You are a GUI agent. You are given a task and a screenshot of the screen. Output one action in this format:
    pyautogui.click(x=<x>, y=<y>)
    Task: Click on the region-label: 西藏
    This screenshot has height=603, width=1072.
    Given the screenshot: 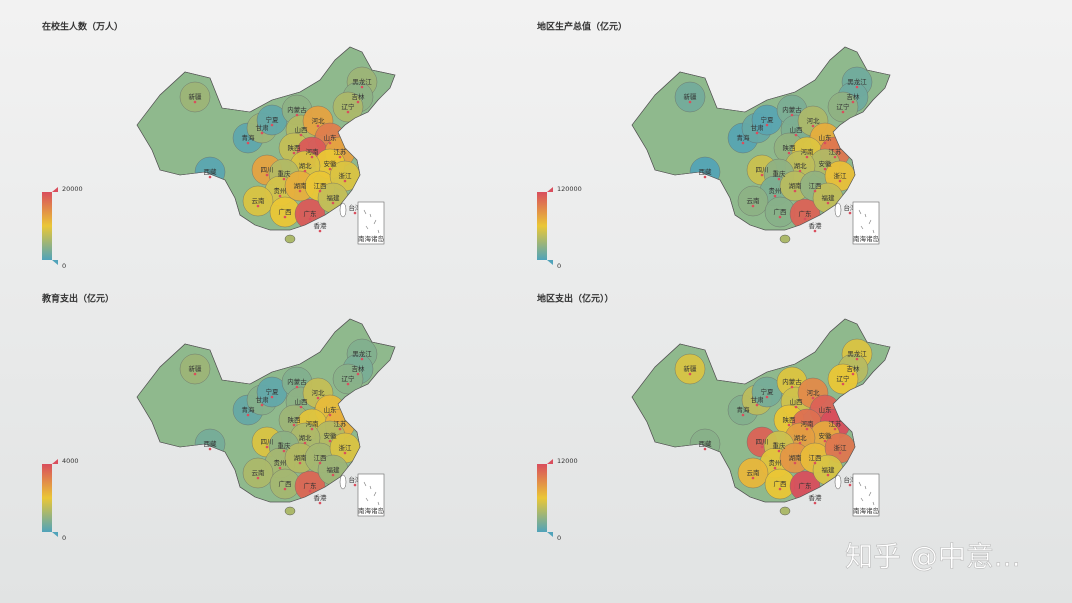 What is the action you would take?
    pyautogui.click(x=211, y=171)
    